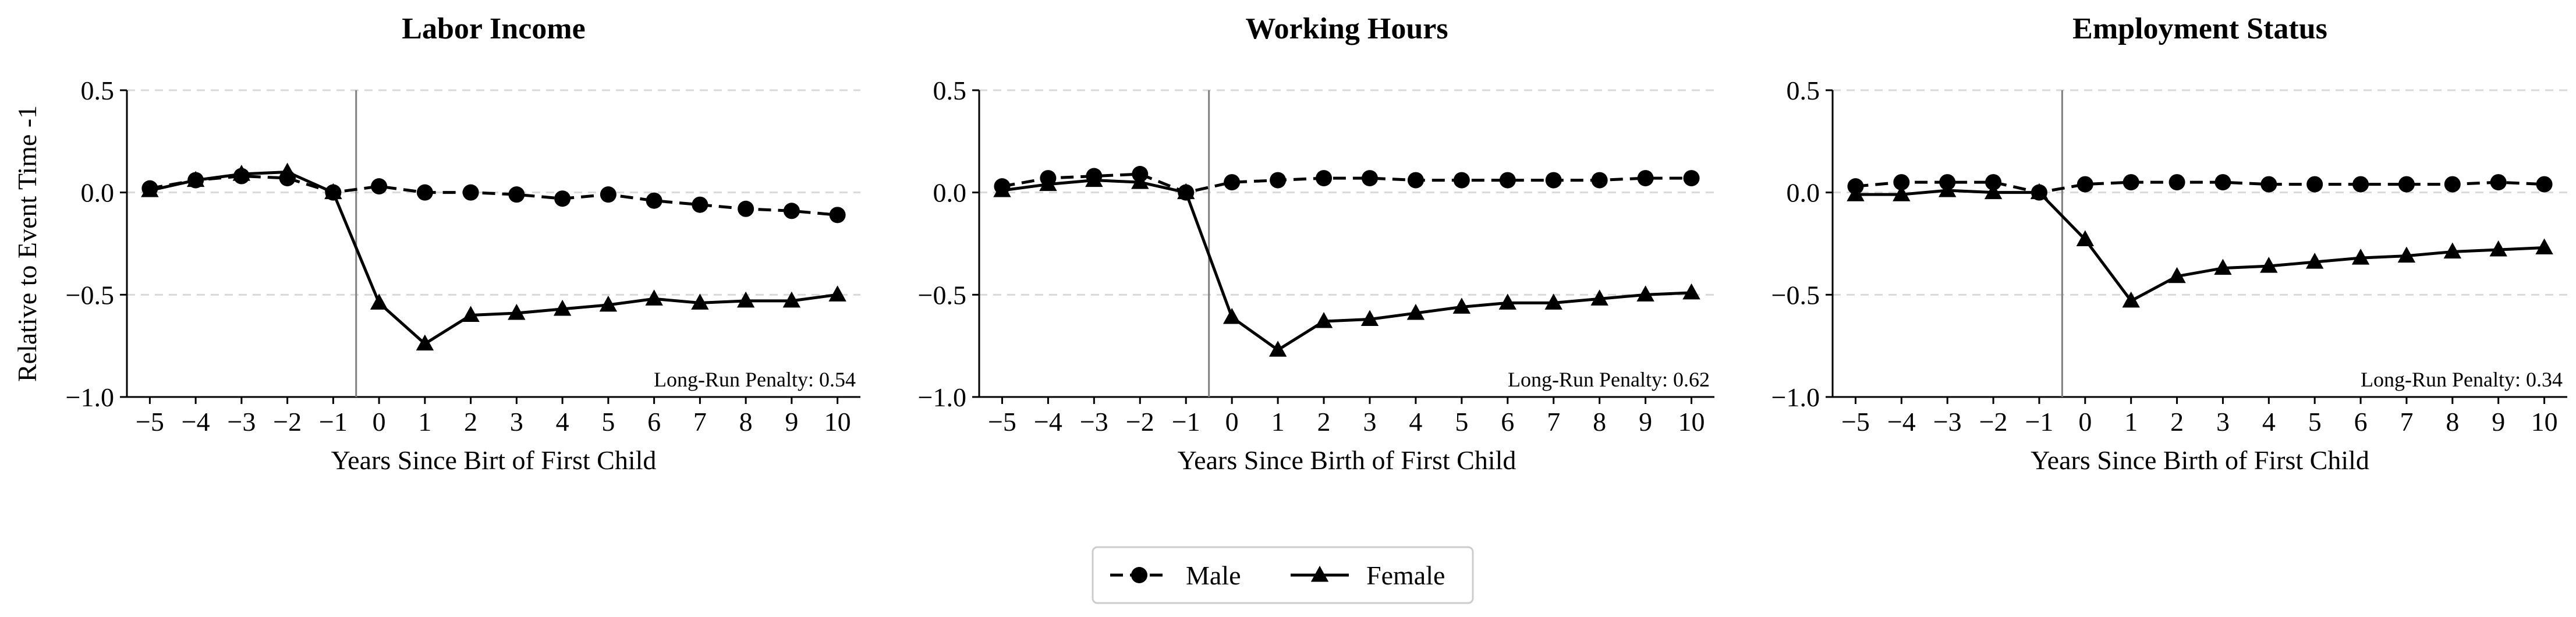 The image size is (2576, 617). I want to click on legend-label-male: Male, so click(1213, 575).